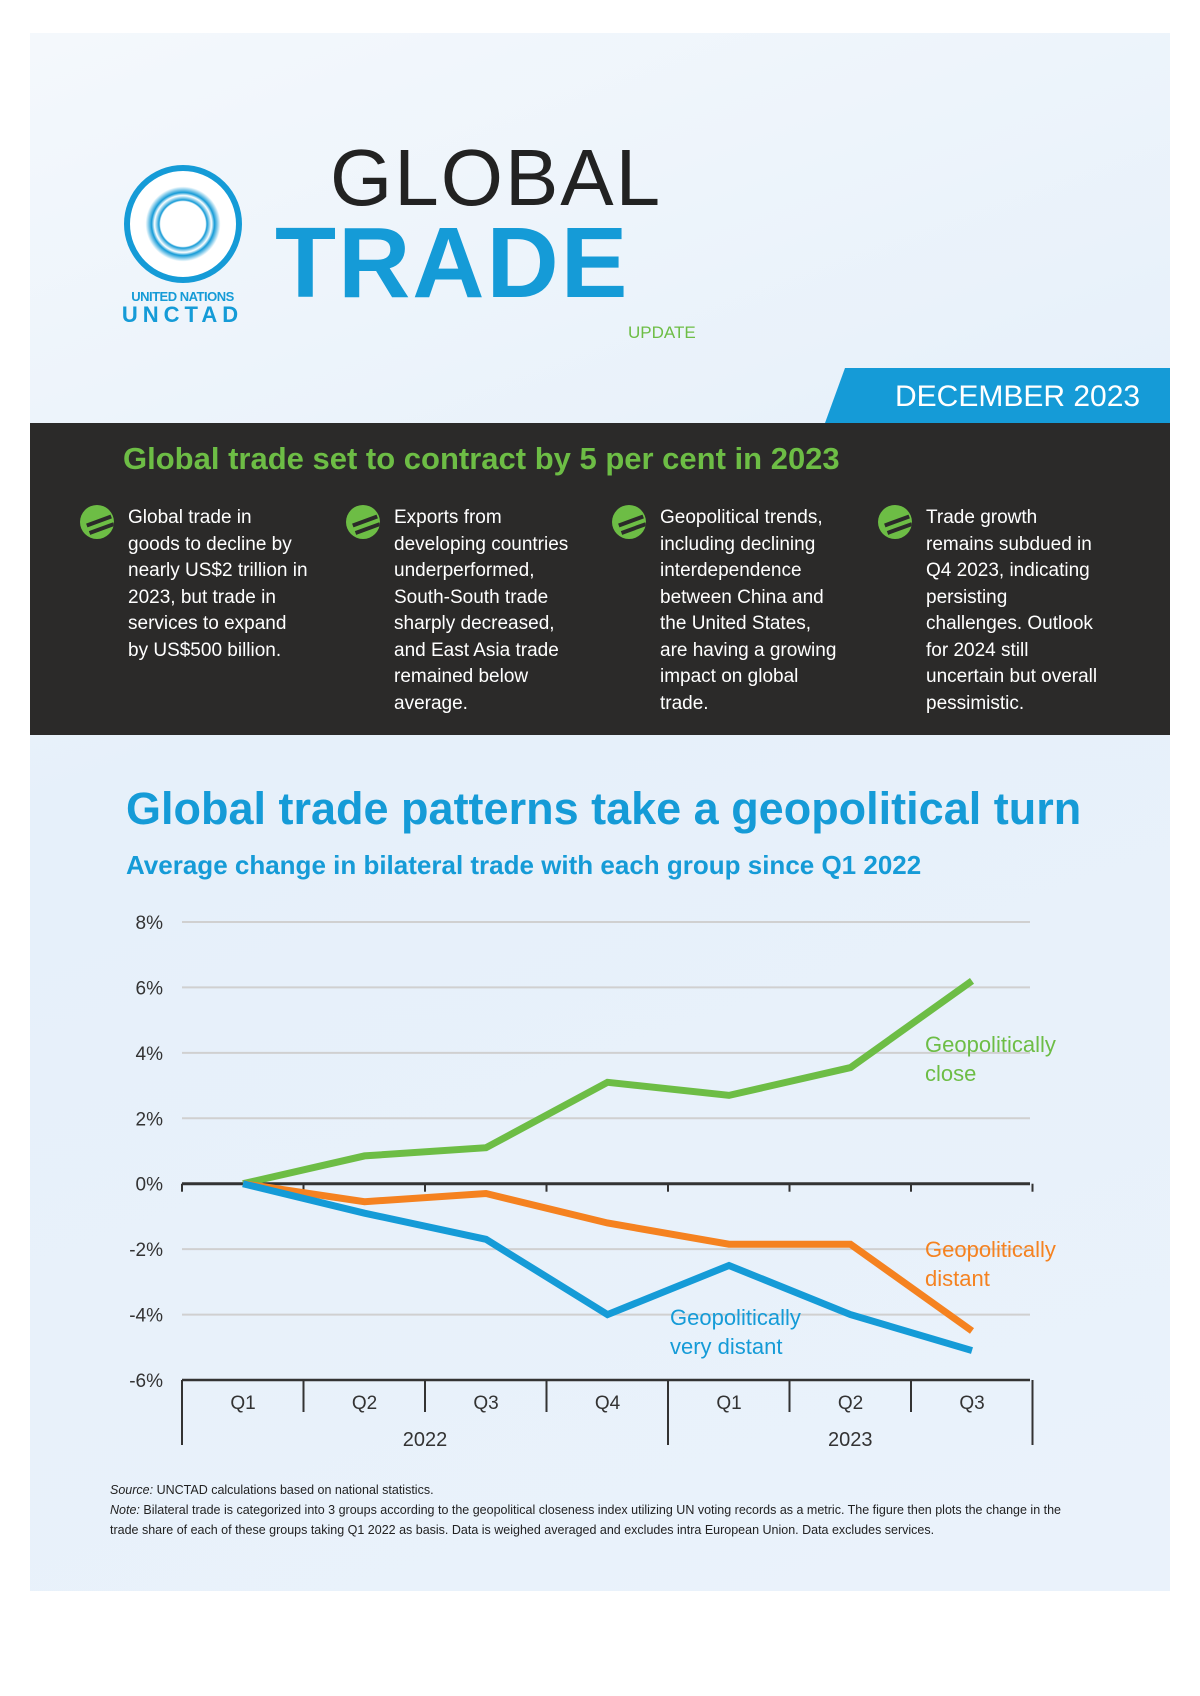  Describe the element at coordinates (182, 224) in the screenshot. I see `un-emblem-icon` at that location.